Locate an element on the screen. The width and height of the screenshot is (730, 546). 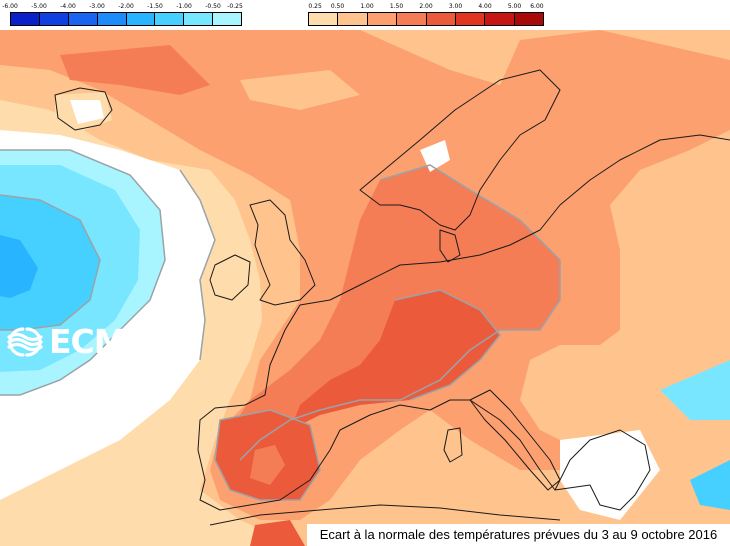
cold-tick: -4.00 is located at coordinates (68, 6).